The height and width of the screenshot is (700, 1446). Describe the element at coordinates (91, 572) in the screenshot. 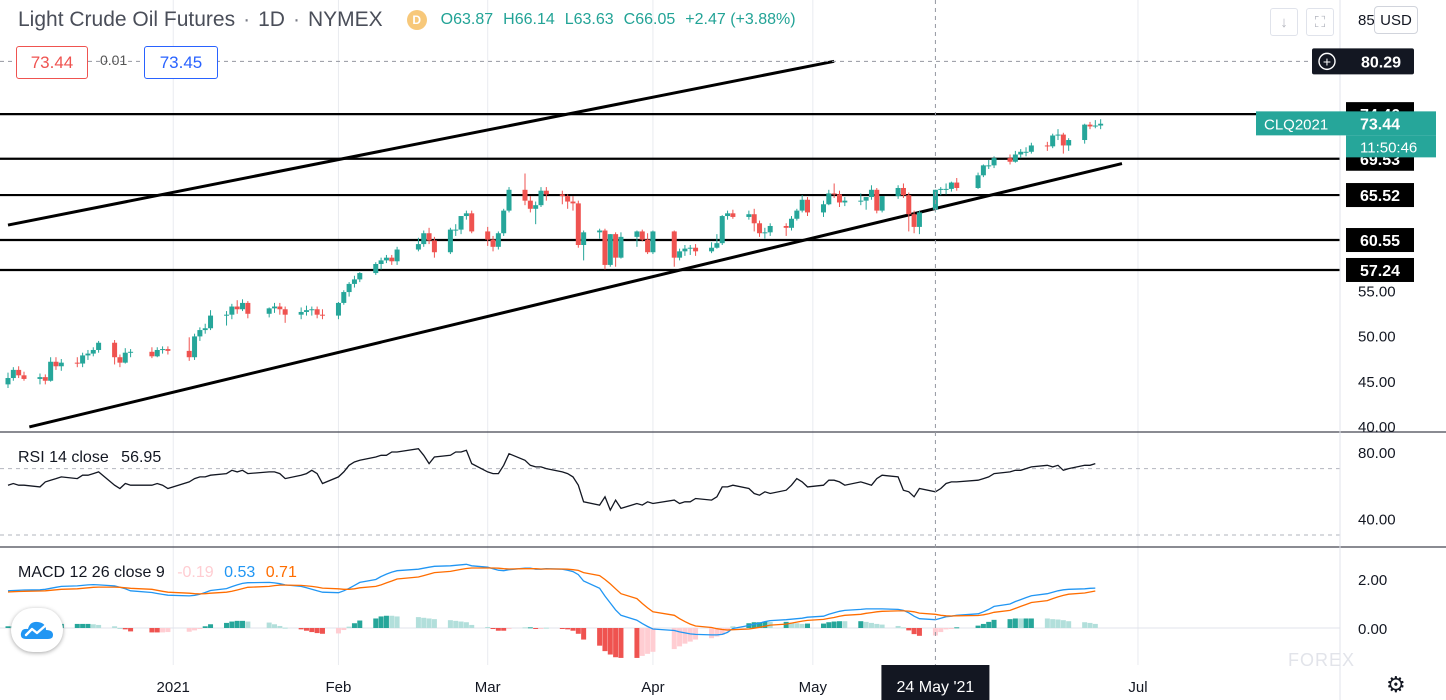

I see `macd-title: MACD 12 26 close 9` at that location.